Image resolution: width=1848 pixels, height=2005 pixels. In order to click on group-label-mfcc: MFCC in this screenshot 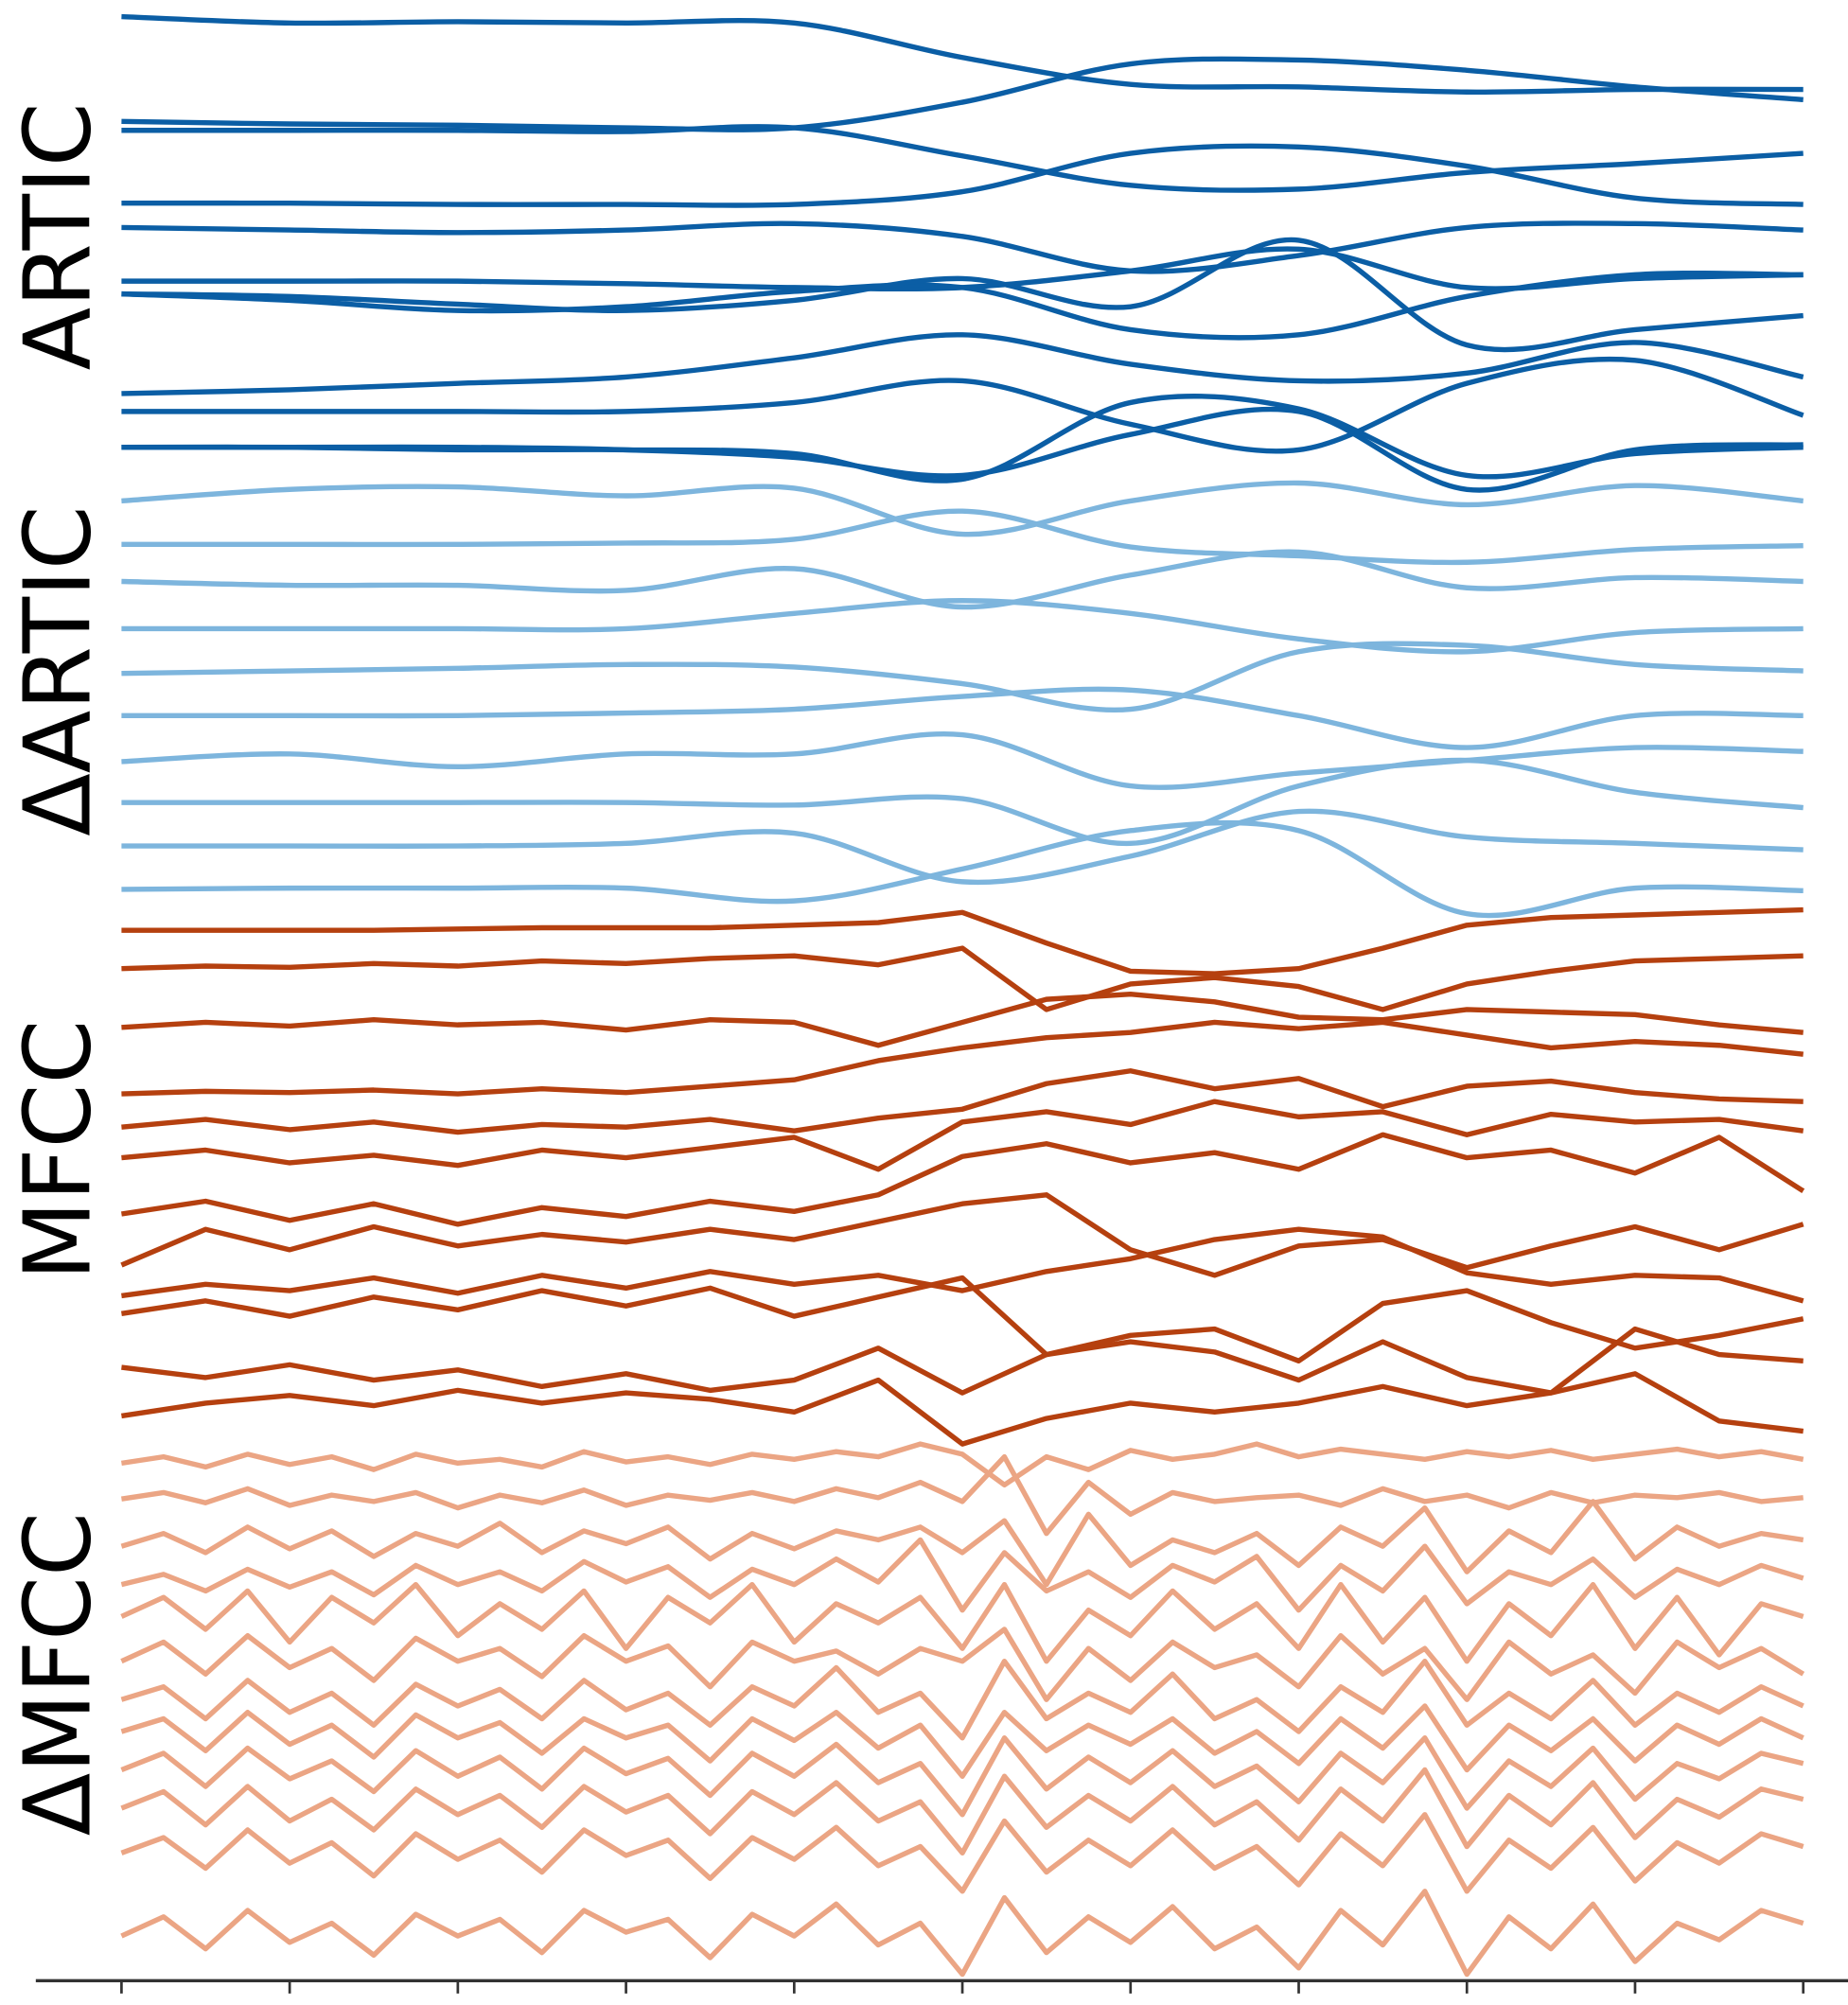, I will do `click(59, 1150)`.